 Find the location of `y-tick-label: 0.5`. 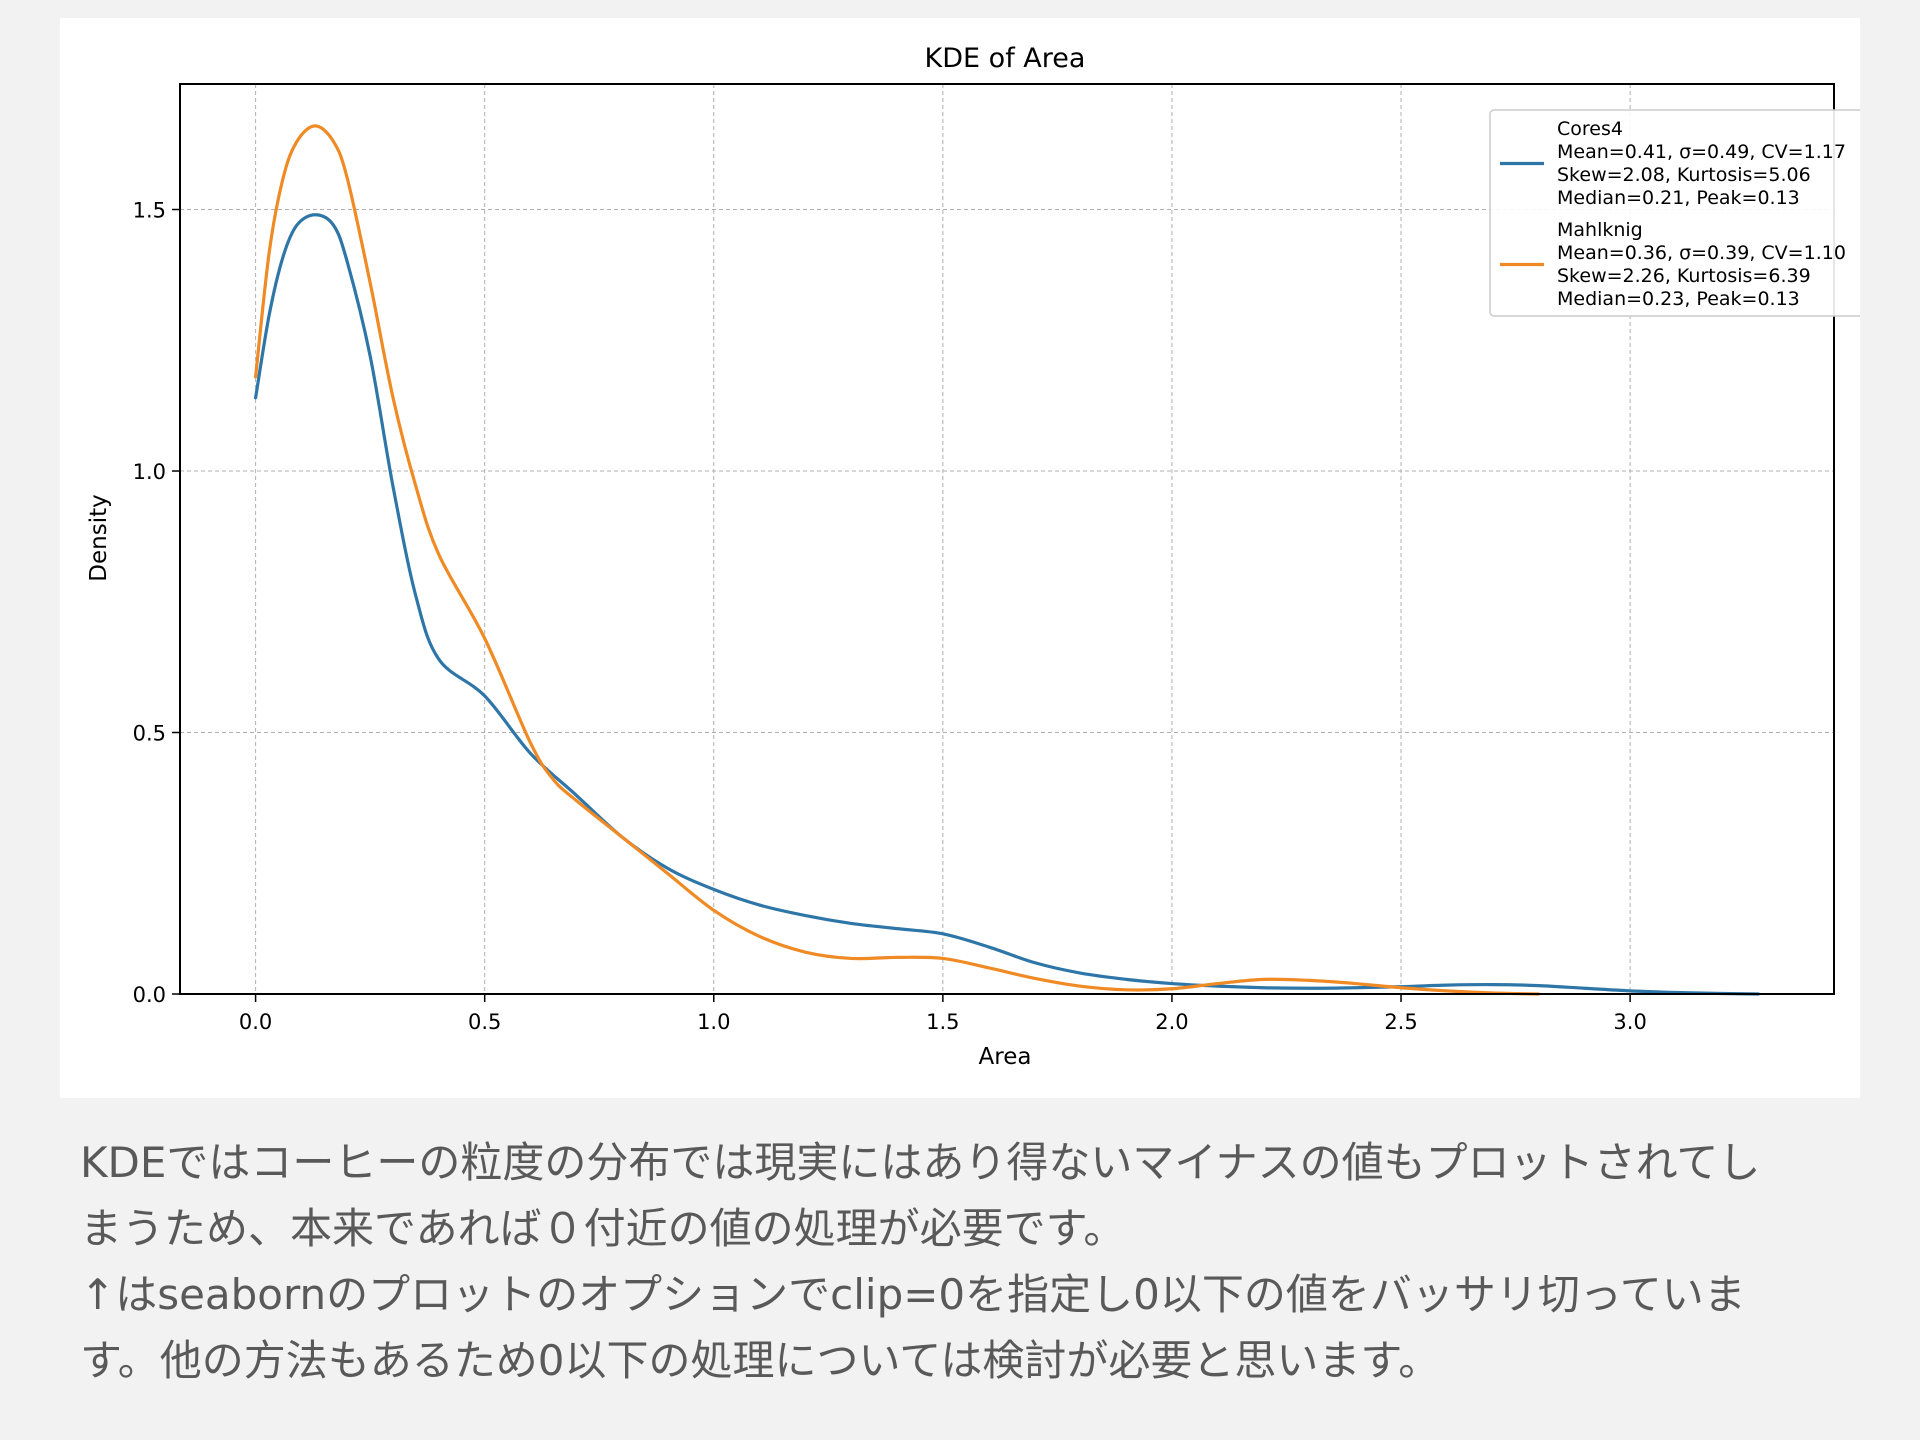

y-tick-label: 0.5 is located at coordinates (149, 734).